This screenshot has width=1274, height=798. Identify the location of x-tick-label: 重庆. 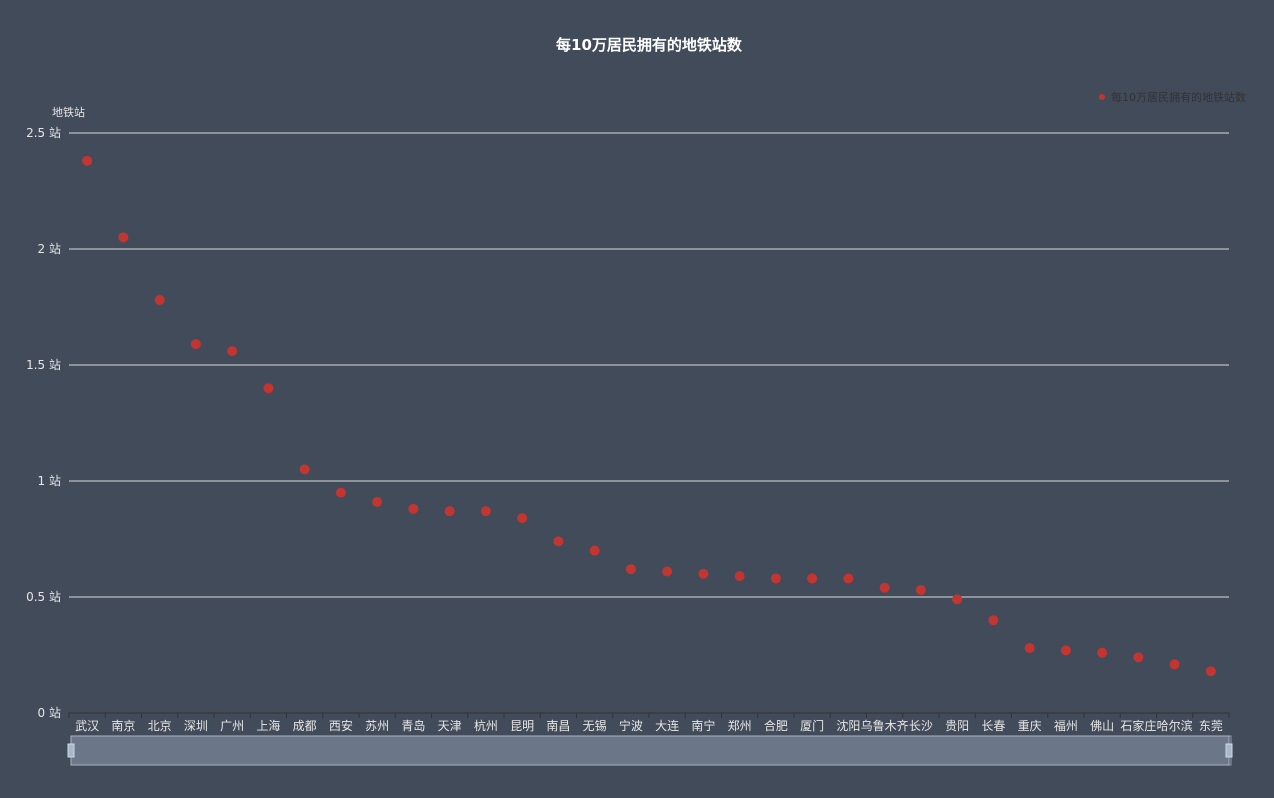
(1030, 726).